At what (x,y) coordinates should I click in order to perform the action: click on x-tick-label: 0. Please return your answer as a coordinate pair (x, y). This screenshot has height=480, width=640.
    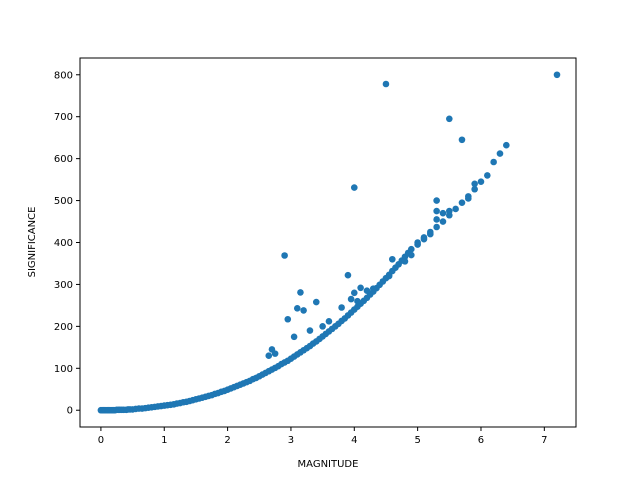
    Looking at the image, I should click on (101, 440).